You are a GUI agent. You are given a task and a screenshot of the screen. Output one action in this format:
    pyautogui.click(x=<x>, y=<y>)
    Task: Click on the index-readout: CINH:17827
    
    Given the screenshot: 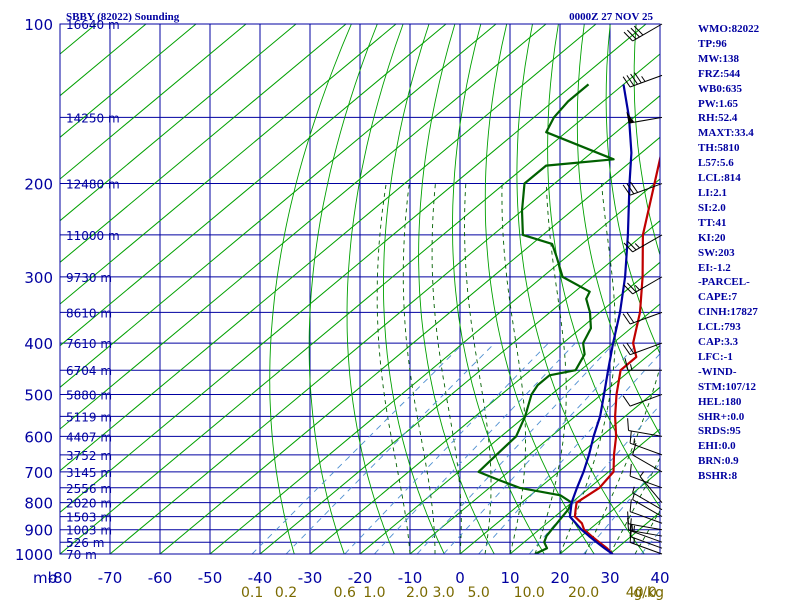 What is the action you would take?
    pyautogui.click(x=728, y=312)
    